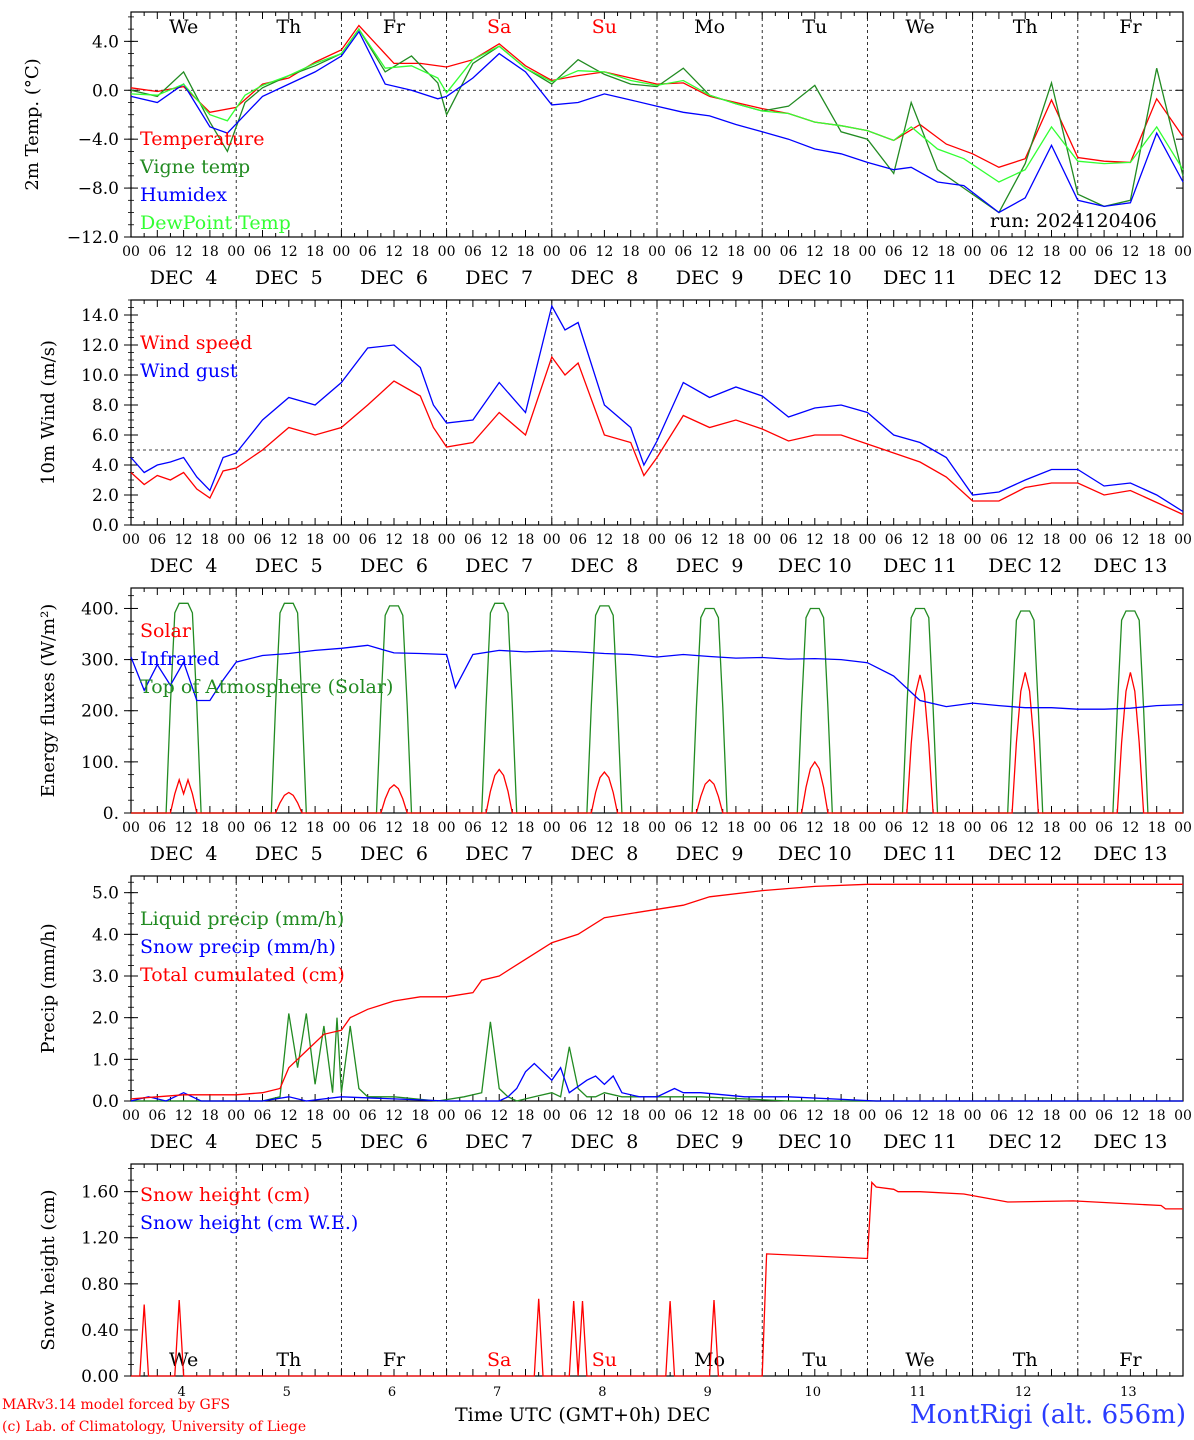 This screenshot has height=1440, width=1194. Describe the element at coordinates (1128, 1392) in the screenshot. I see `day-number-label: 13` at that location.